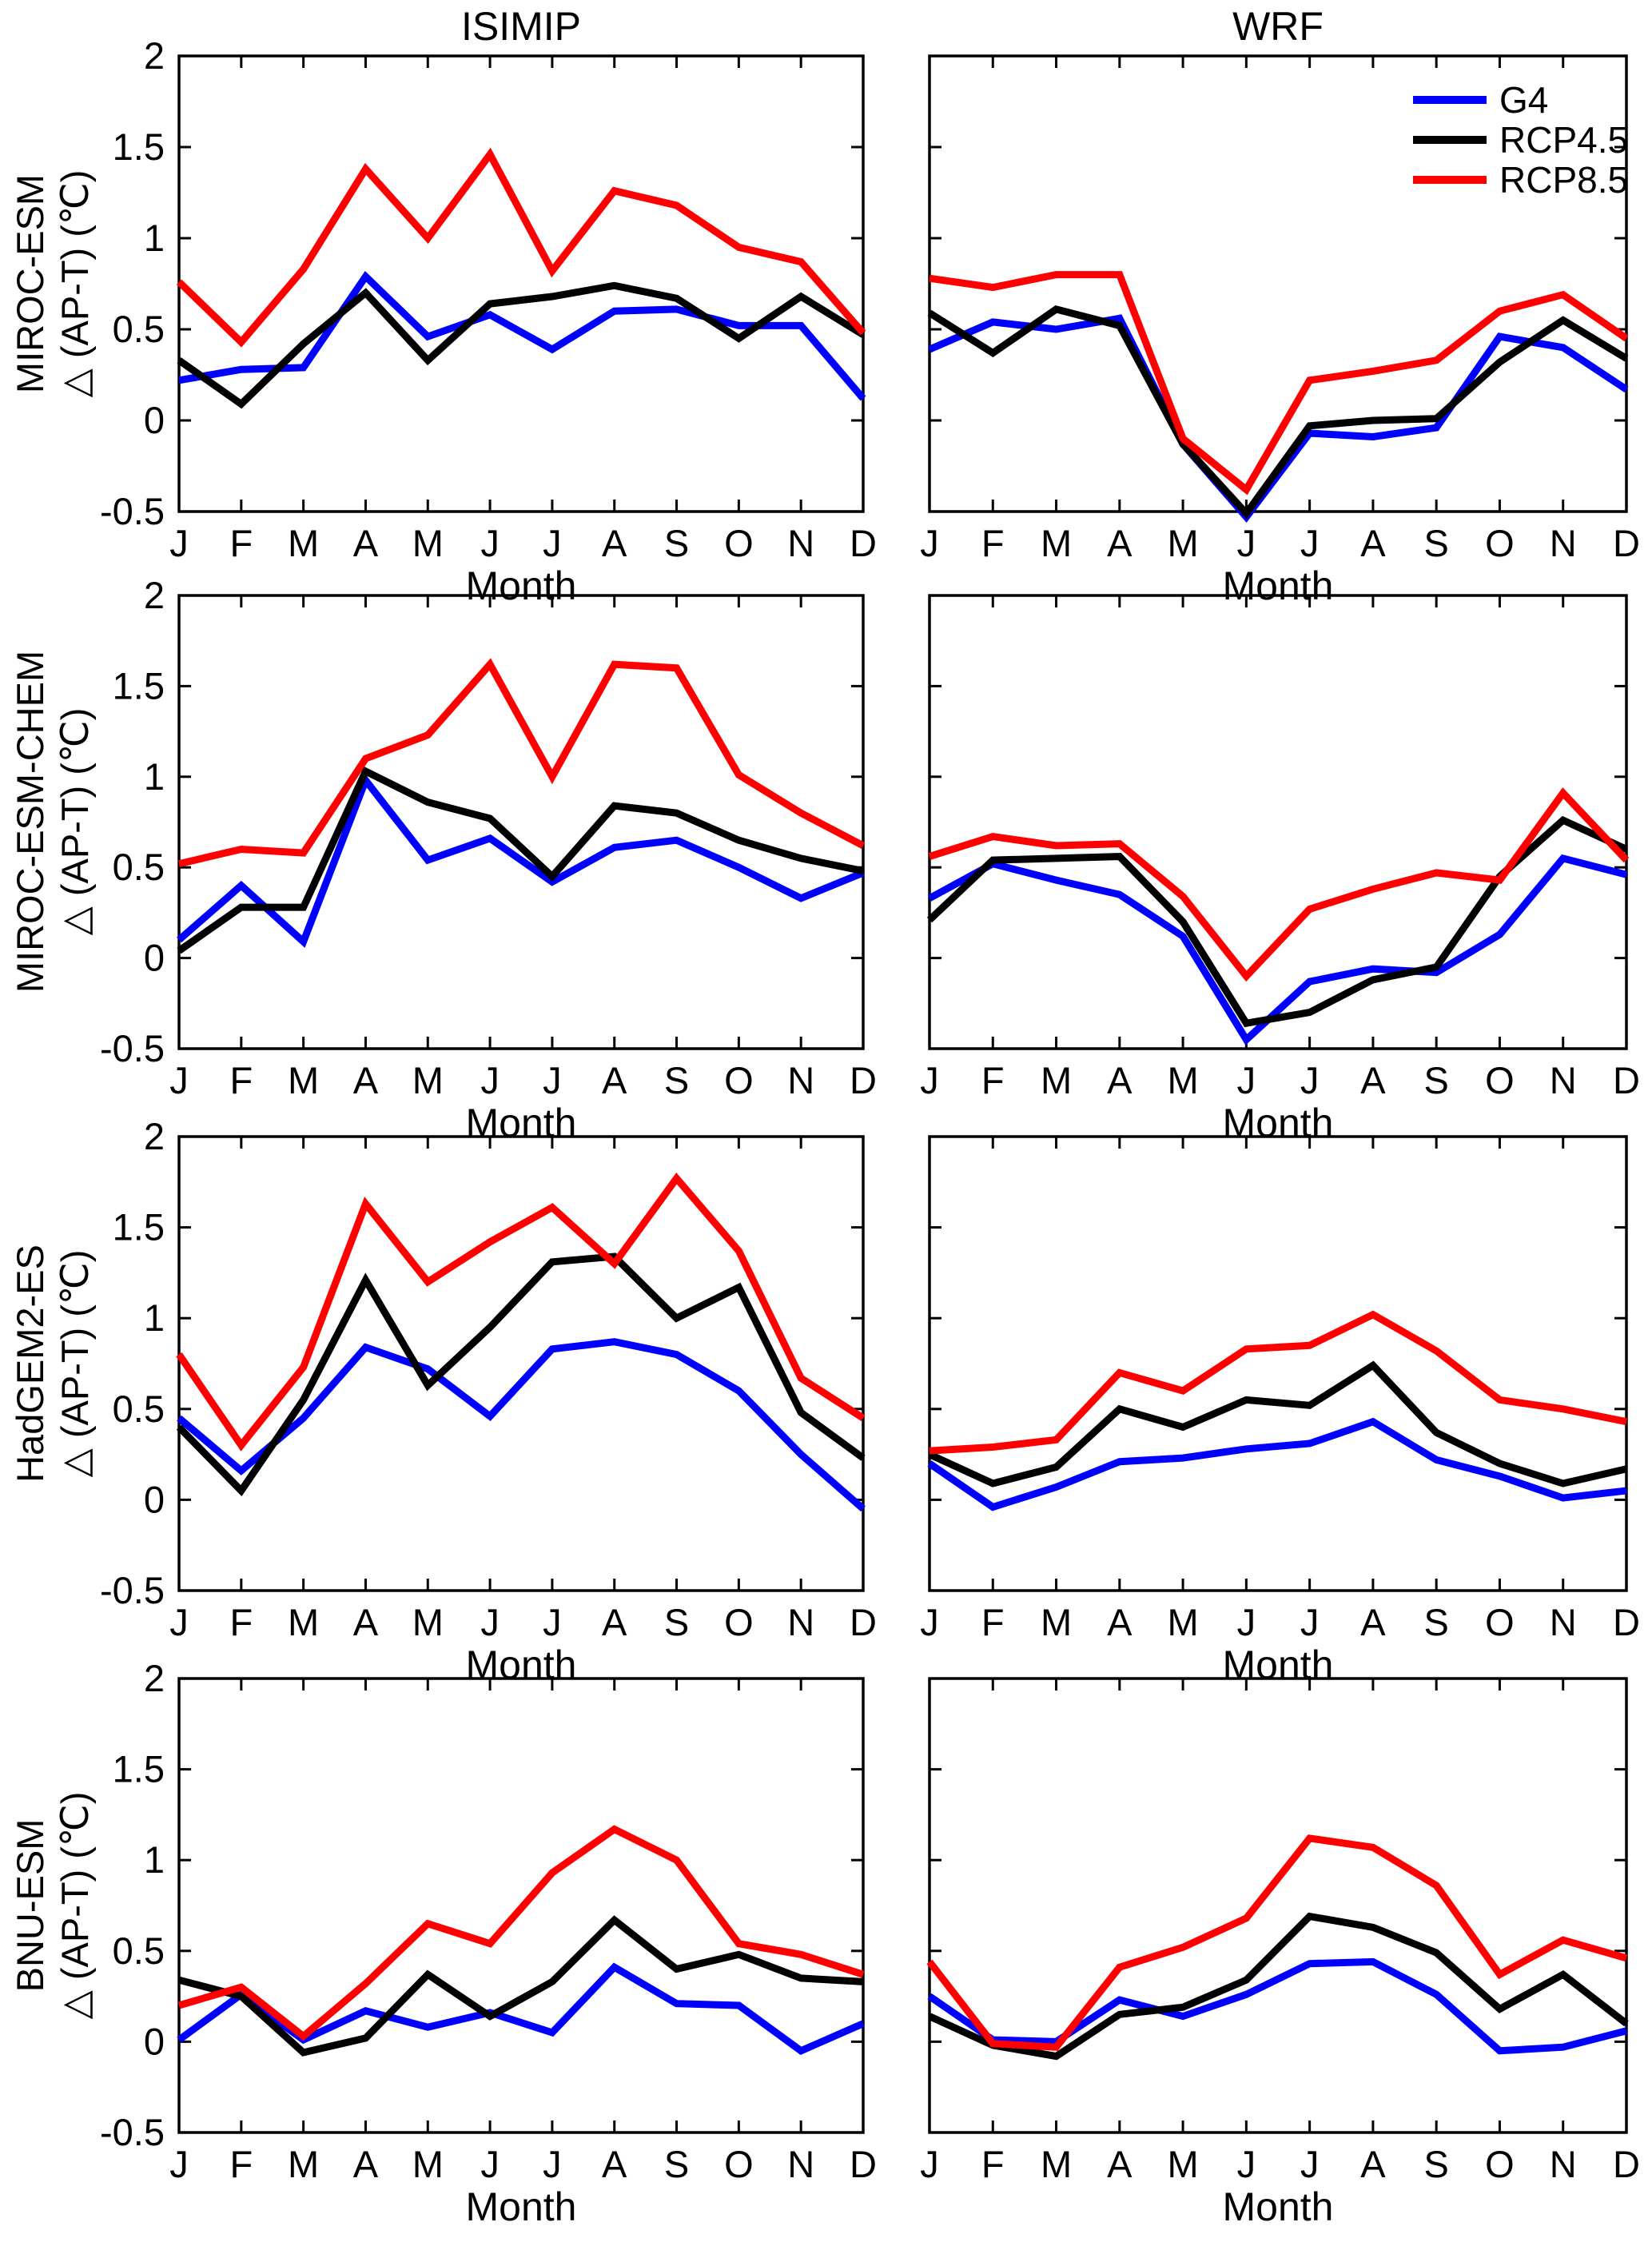 The width and height of the screenshot is (1652, 2242). What do you see at coordinates (53, 1906) in the screenshot?
I see `row-label-bnu-esm: BNU-ESM △ (AP-T) (℃)` at bounding box center [53, 1906].